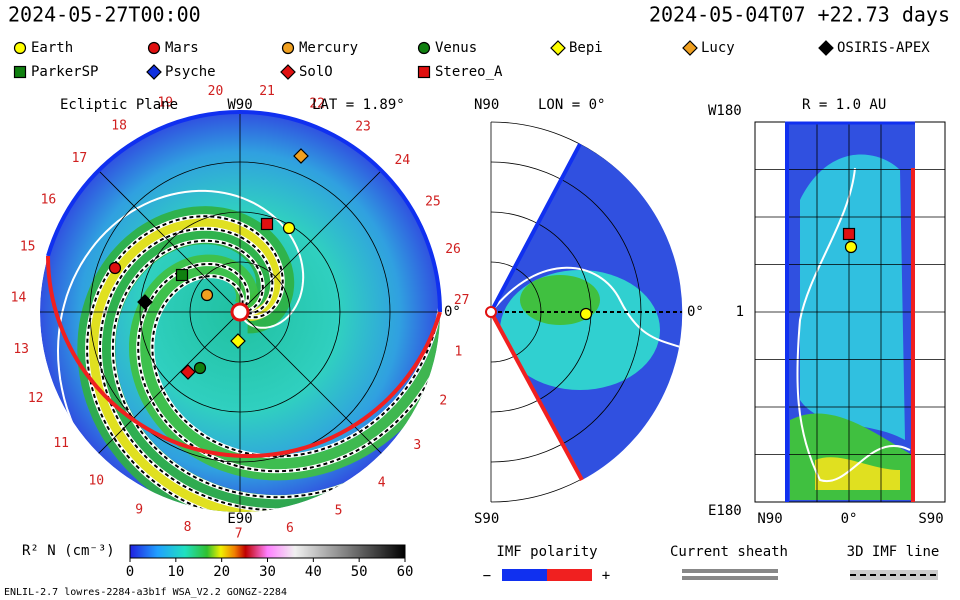 Image resolution: width=960 pixels, height=600 pixels. Describe the element at coordinates (546, 552) in the screenshot. I see `imf-title: IMF polarity` at that location.